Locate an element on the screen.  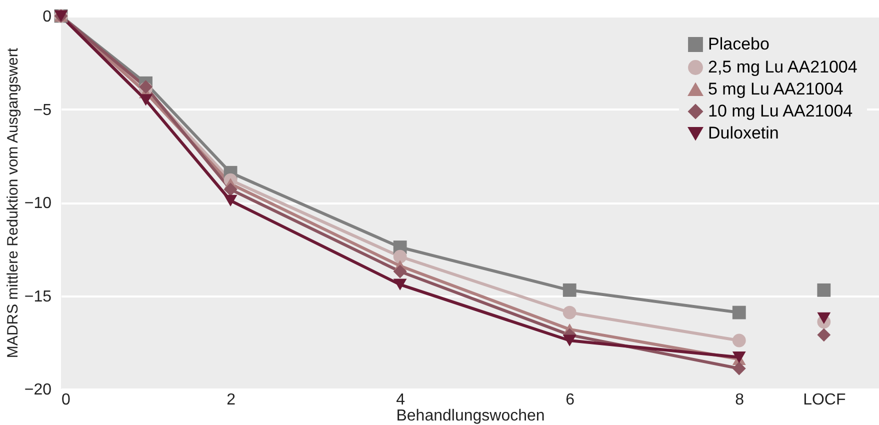
legend-label: Duloxetin is located at coordinates (743, 133).